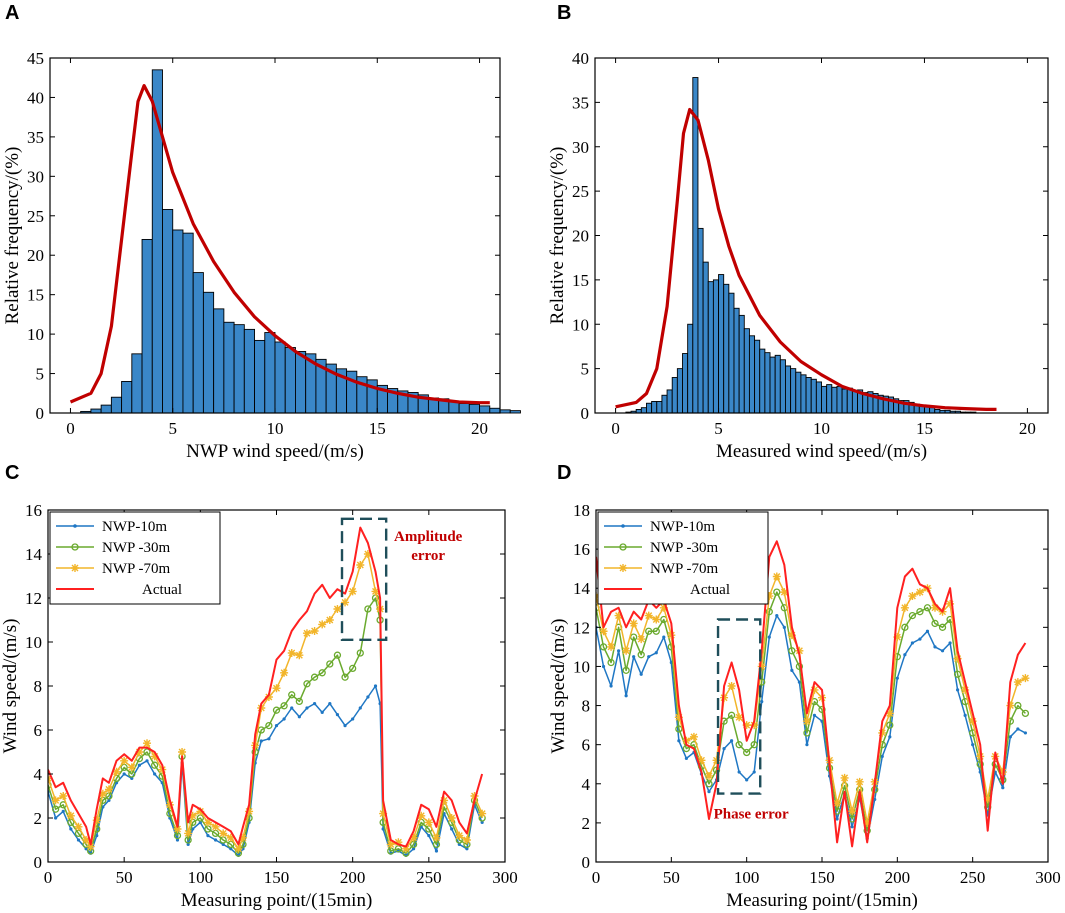 The height and width of the screenshot is (913, 1065). What do you see at coordinates (40, 374) in the screenshot?
I see `y-tick-label: 5` at bounding box center [40, 374].